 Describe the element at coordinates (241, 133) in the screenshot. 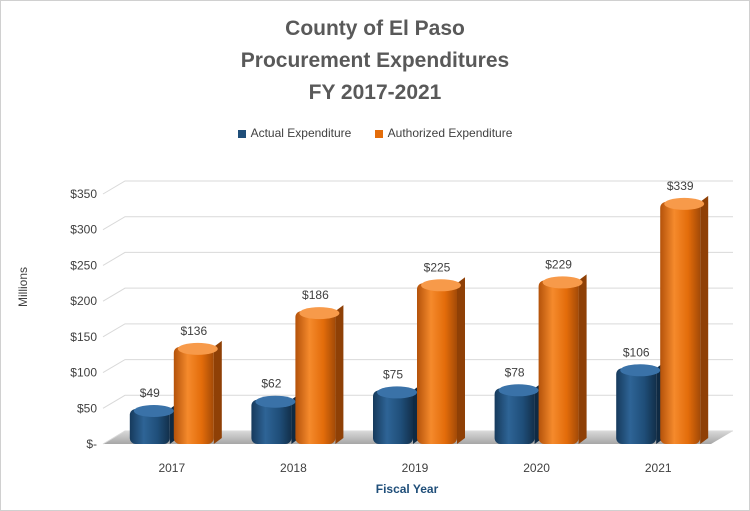

I see `legend-swatch-actual` at that location.